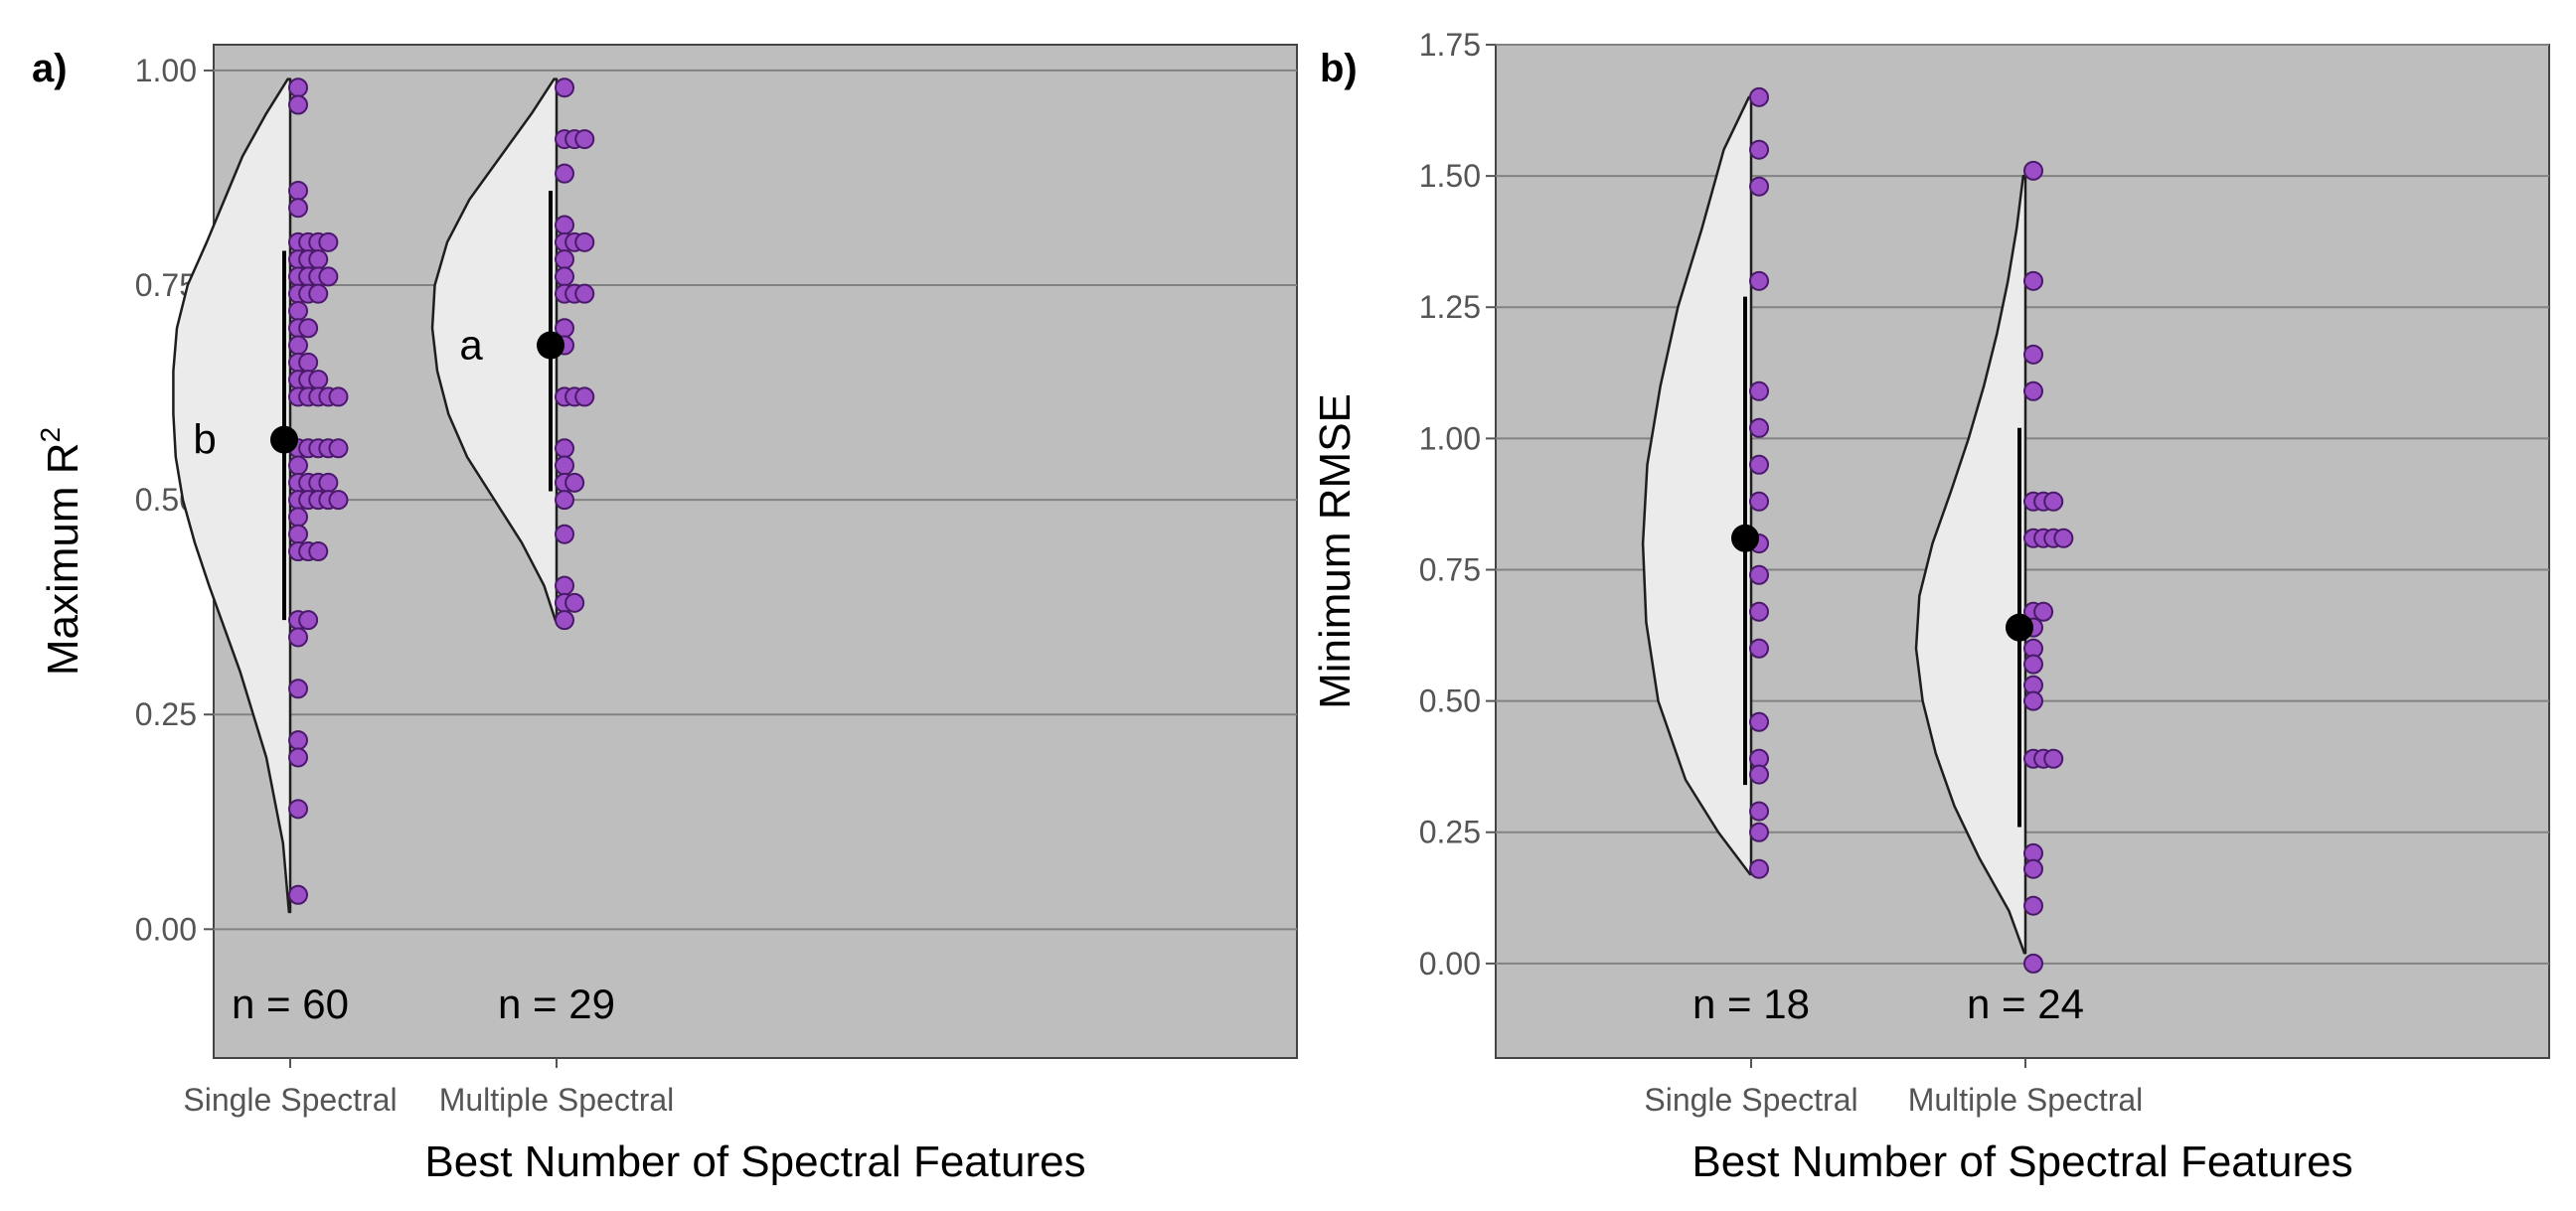  I want to click on panel-b-x-ticks: Single Spectral Multiple Spectral, so click(1893, 1088).